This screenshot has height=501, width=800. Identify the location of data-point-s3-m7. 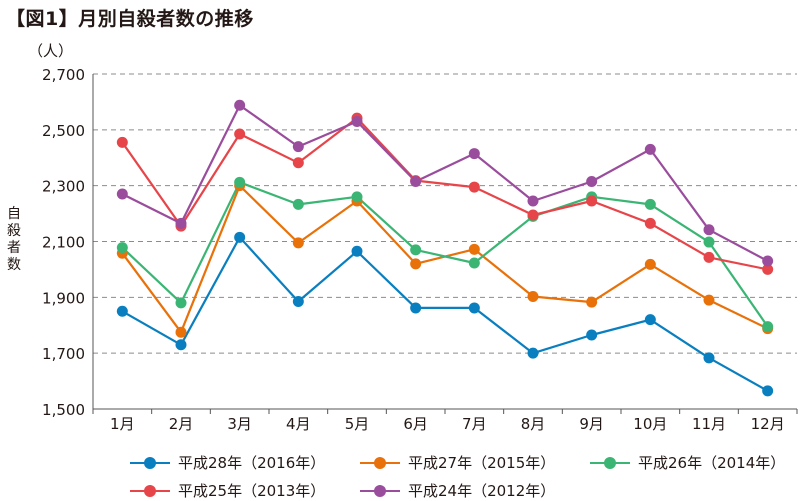
(474, 263).